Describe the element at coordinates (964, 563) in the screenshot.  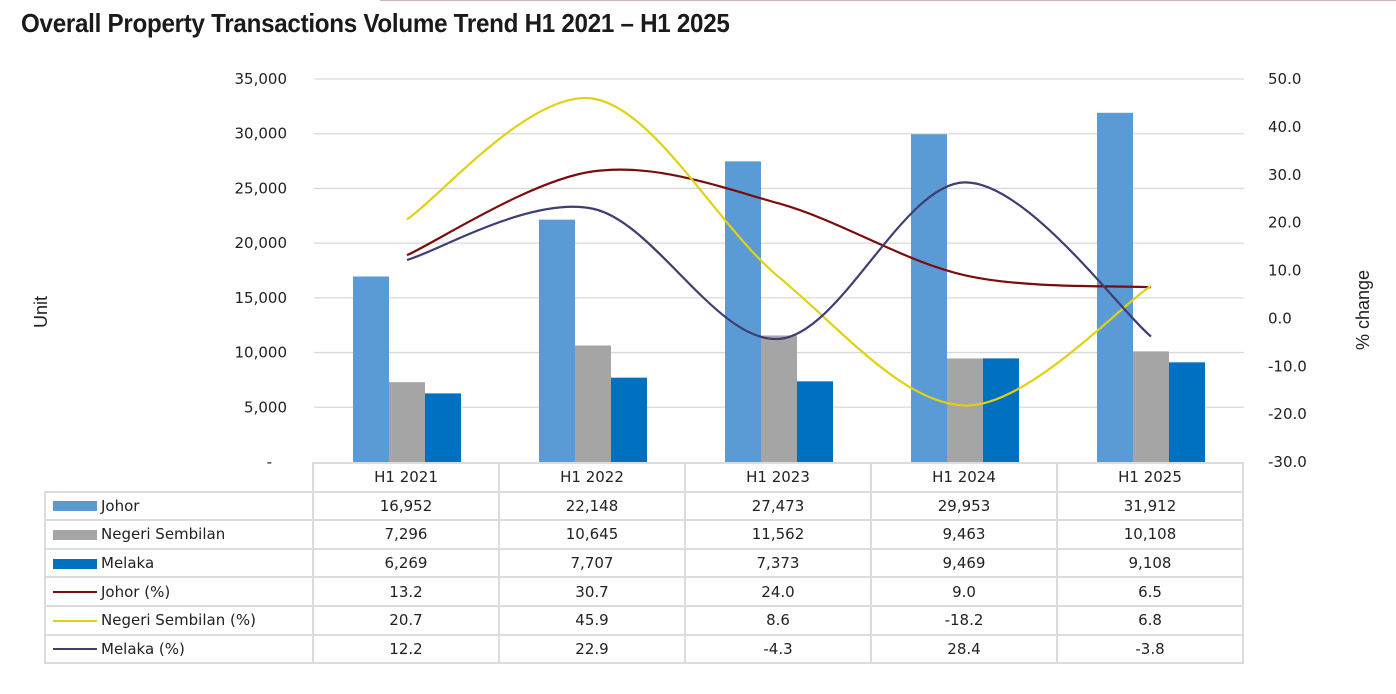
I see `data-table-cell: 9,469` at that location.